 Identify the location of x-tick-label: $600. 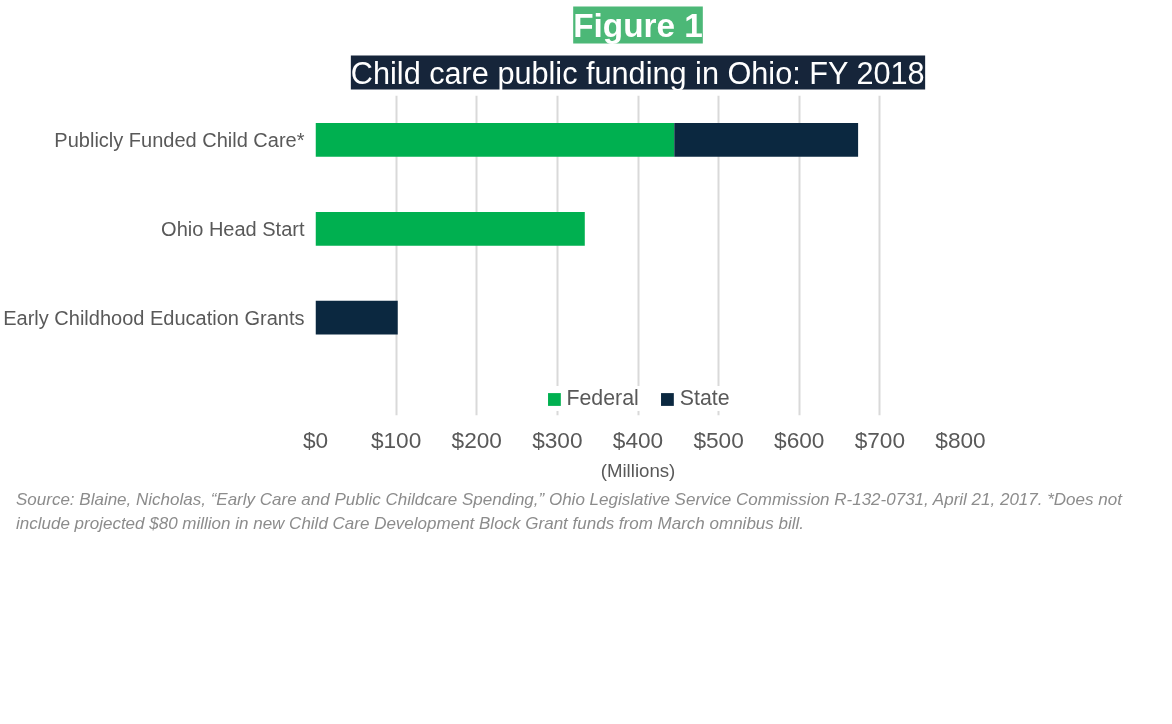
(799, 439).